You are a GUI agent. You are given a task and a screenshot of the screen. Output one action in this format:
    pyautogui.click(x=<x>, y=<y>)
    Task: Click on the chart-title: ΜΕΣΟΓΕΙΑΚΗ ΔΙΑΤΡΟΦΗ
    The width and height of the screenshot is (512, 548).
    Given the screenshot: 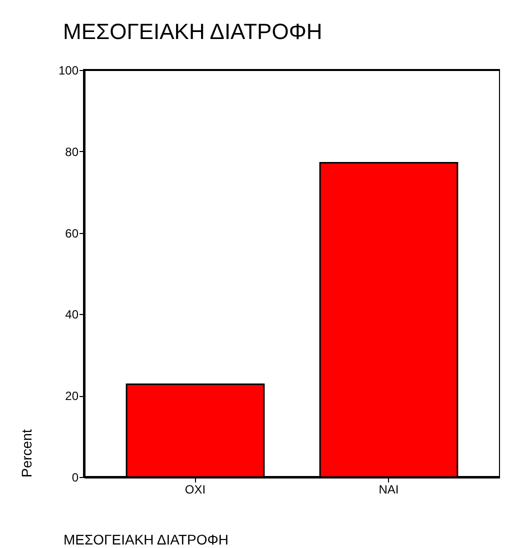 What is the action you would take?
    pyautogui.click(x=192, y=31)
    